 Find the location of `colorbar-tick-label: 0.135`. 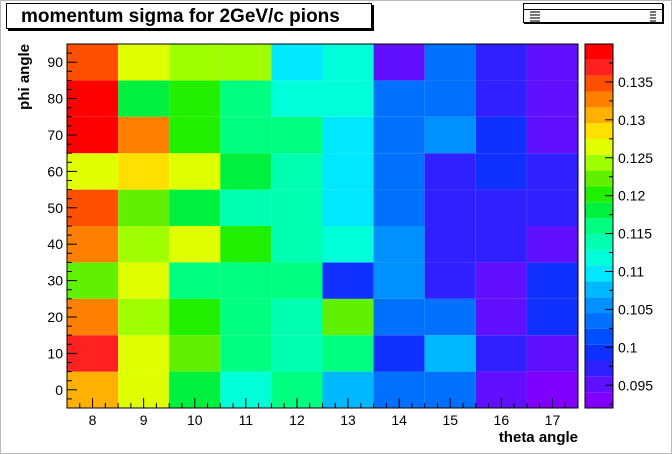

colorbar-tick-label: 0.135 is located at coordinates (635, 82).